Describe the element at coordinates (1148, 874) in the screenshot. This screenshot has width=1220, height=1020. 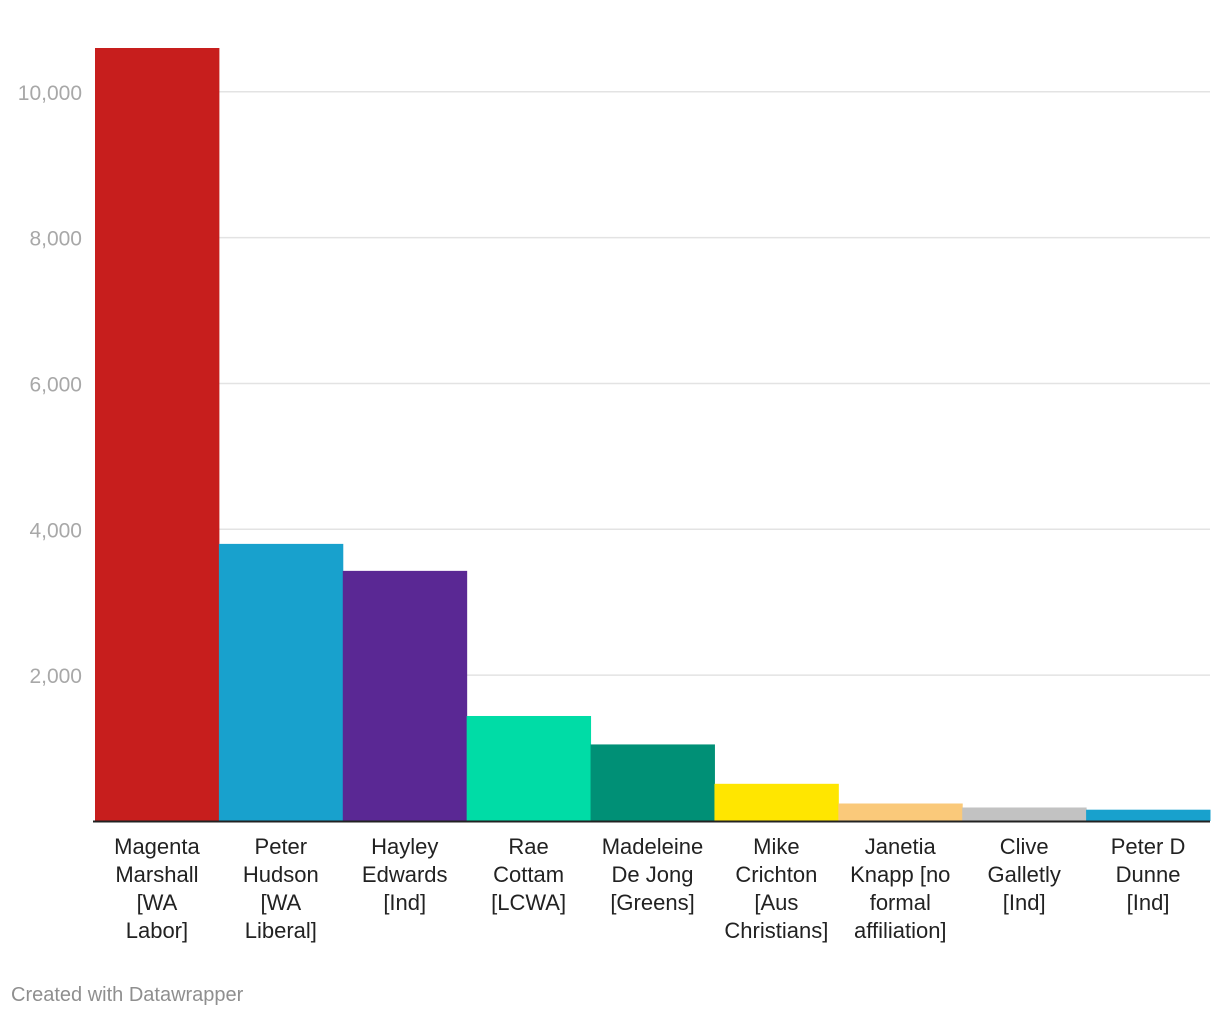
I see `category-label: Peter D Dunne [Ind]` at that location.